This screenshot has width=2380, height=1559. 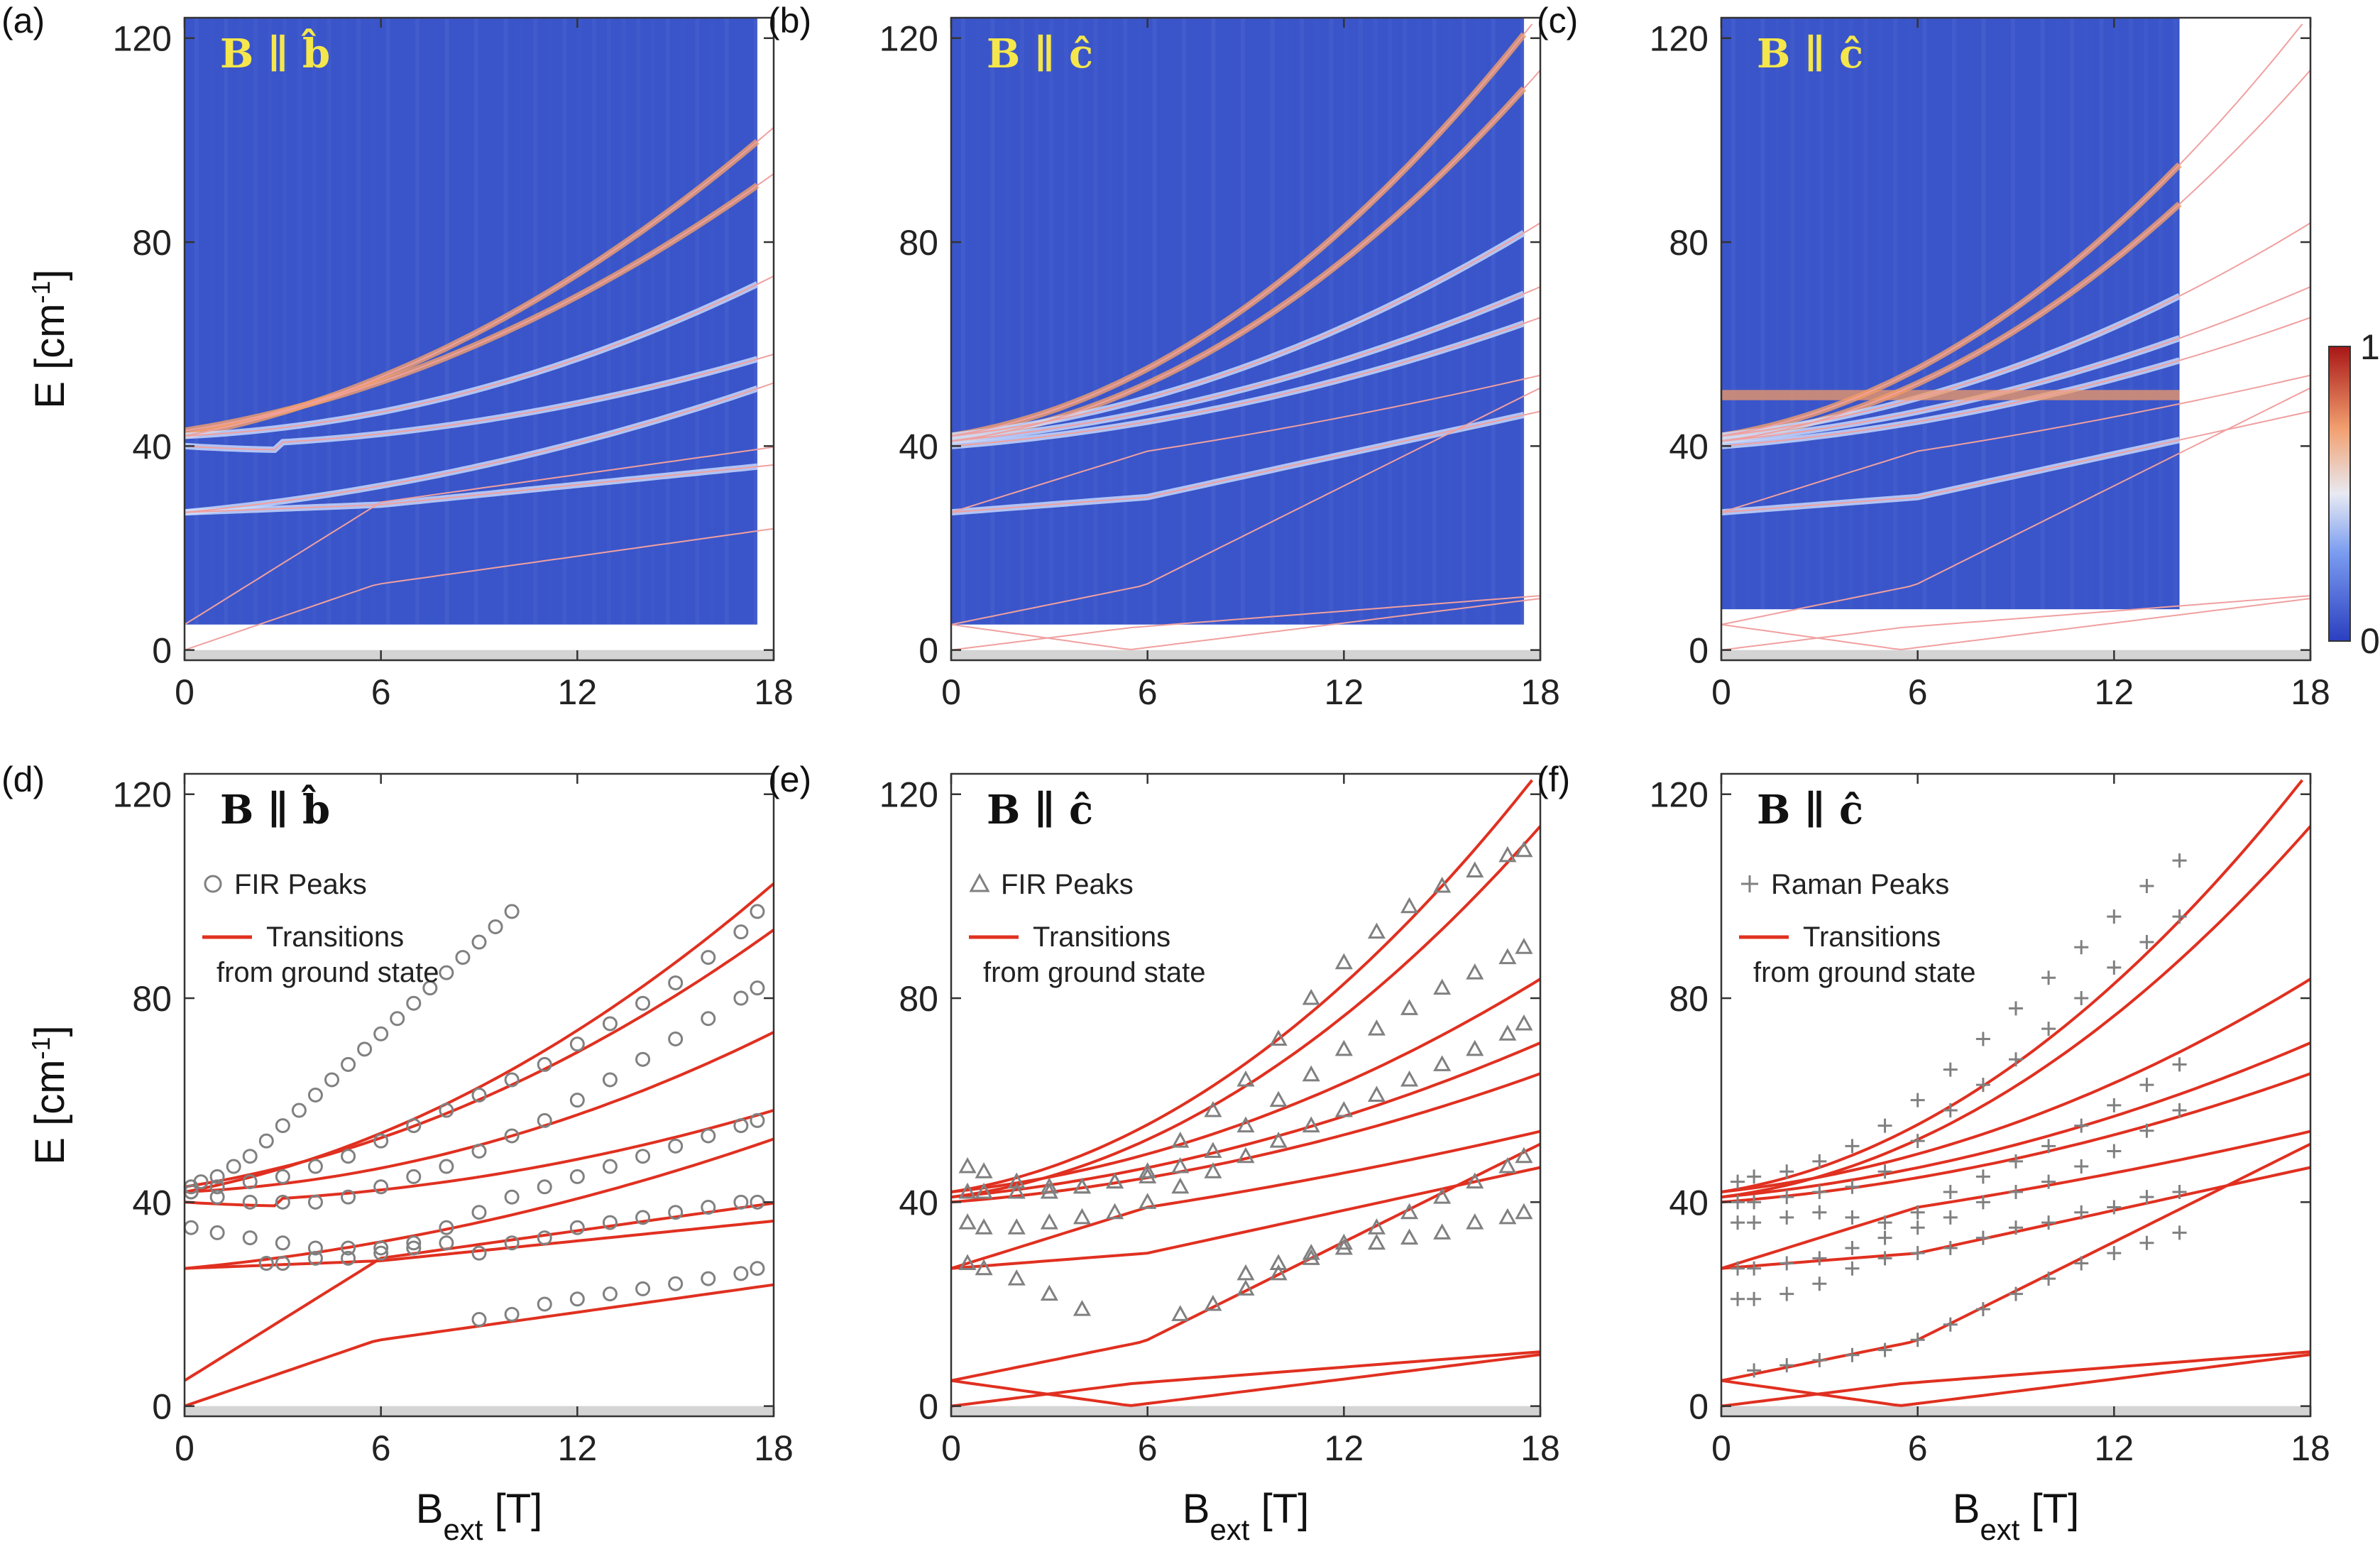 What do you see at coordinates (300, 884) in the screenshot?
I see `legend-entry: FIR Peaks` at bounding box center [300, 884].